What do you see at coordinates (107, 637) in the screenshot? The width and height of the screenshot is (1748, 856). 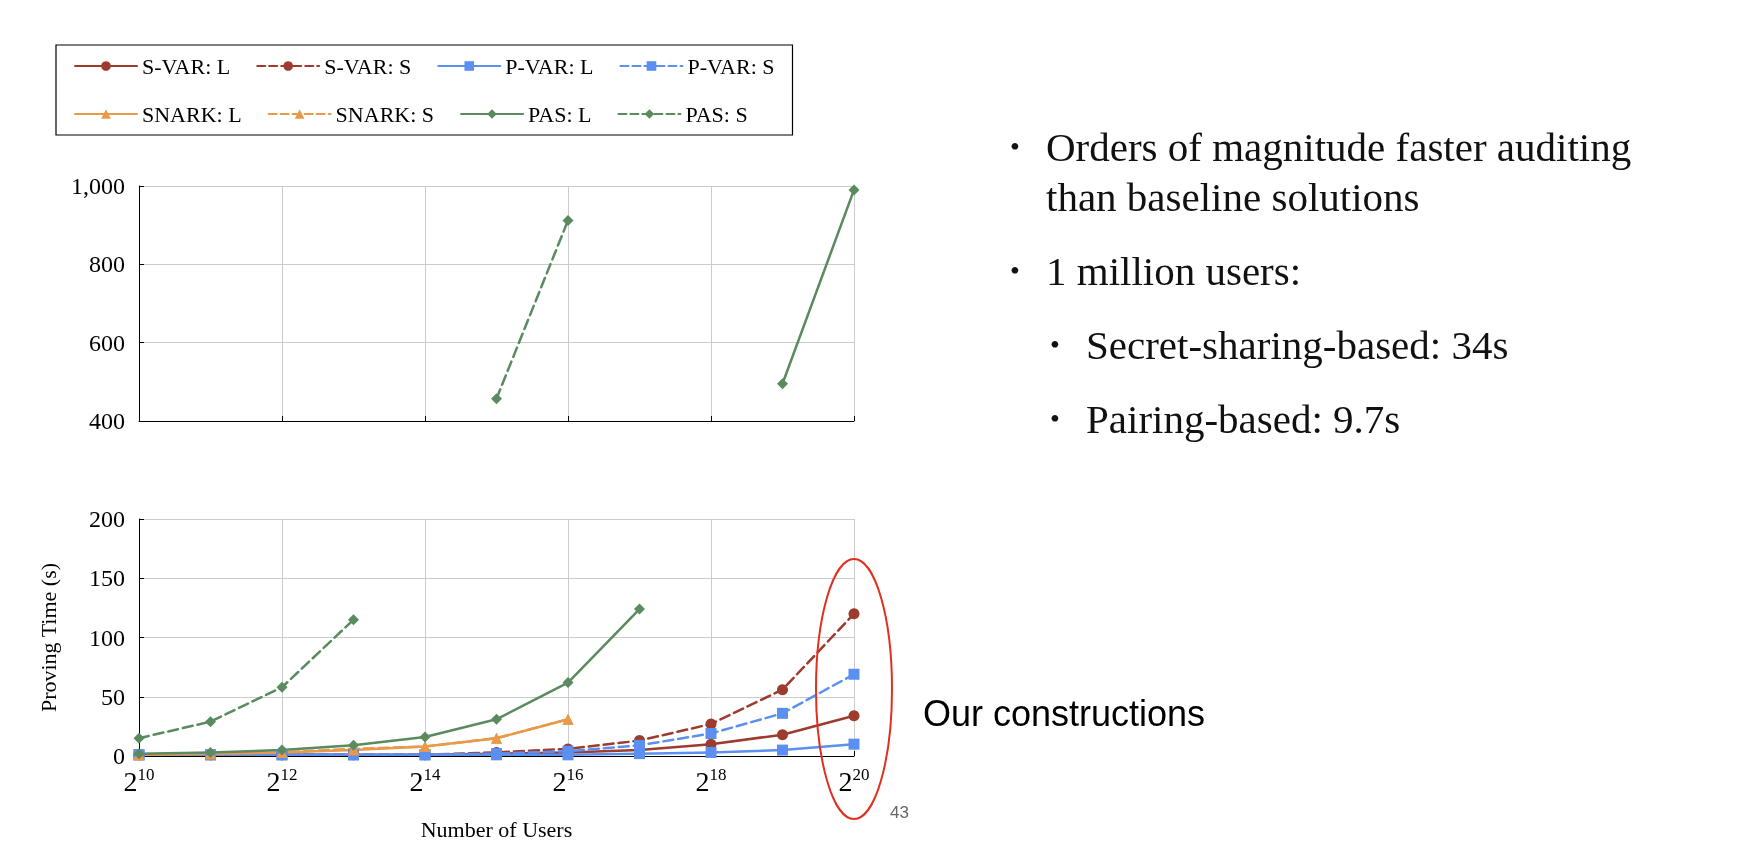 I see `y-tick-label: 100` at bounding box center [107, 637].